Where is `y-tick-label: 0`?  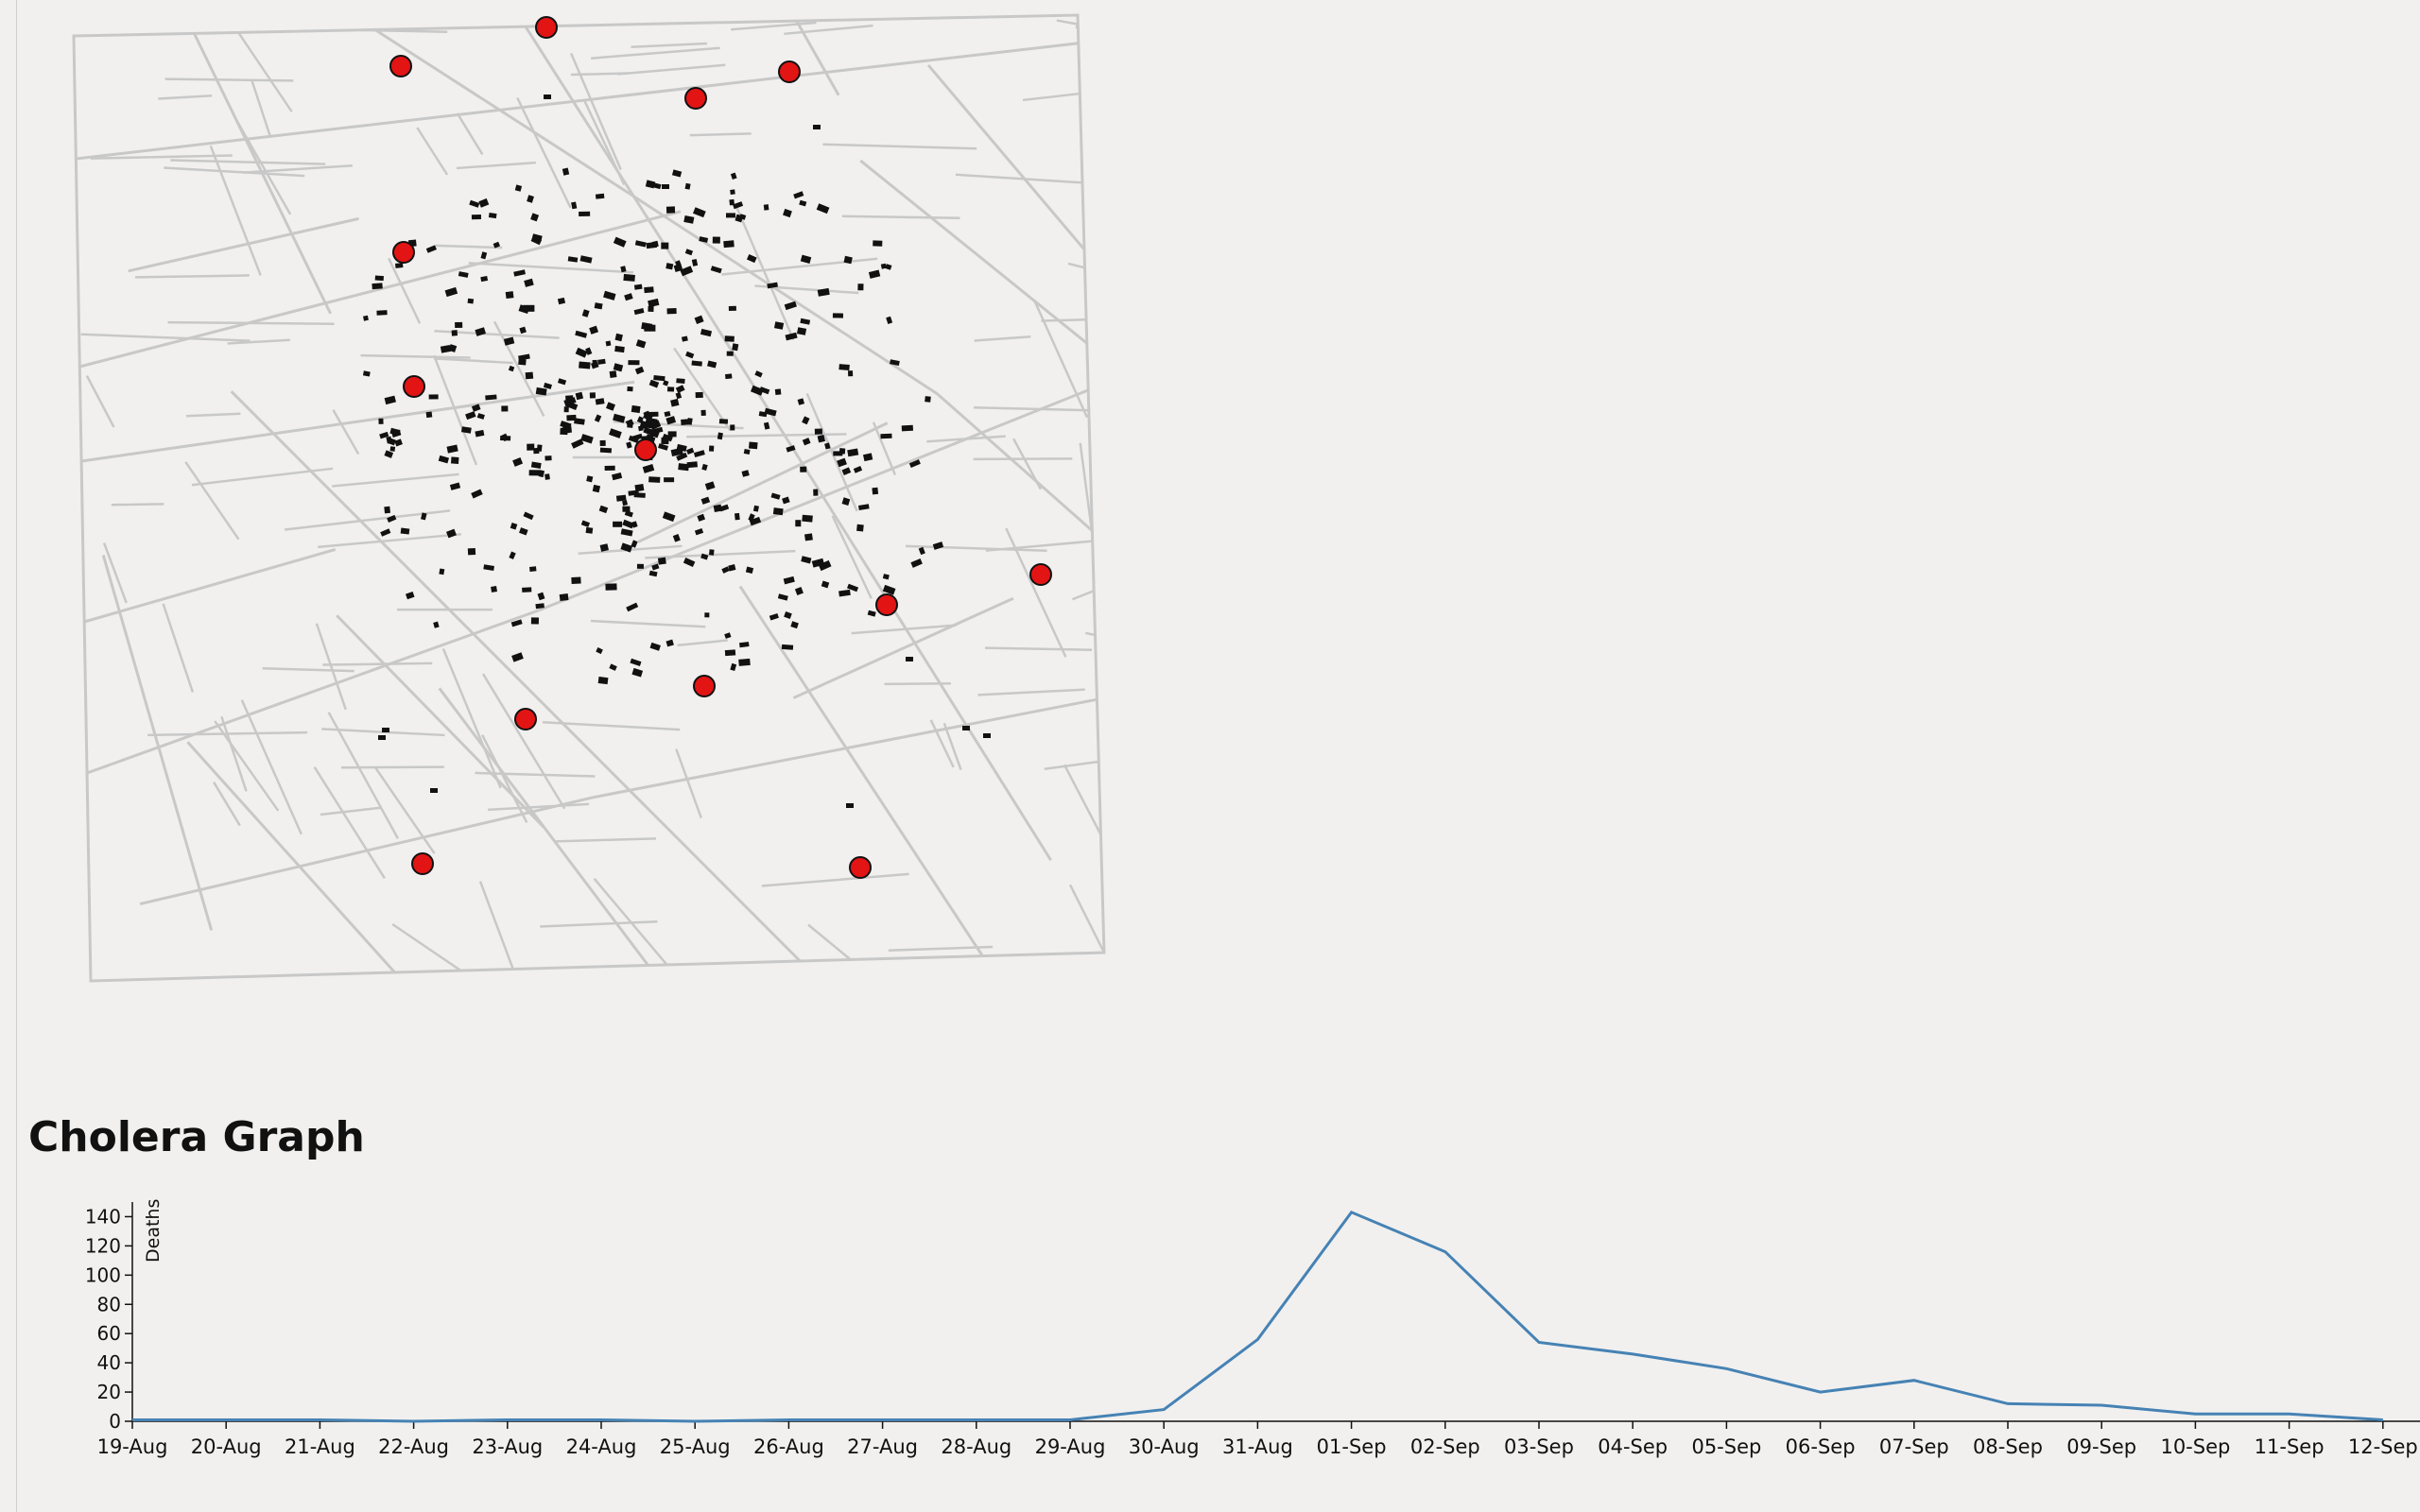 y-tick-label: 0 is located at coordinates (115, 1421).